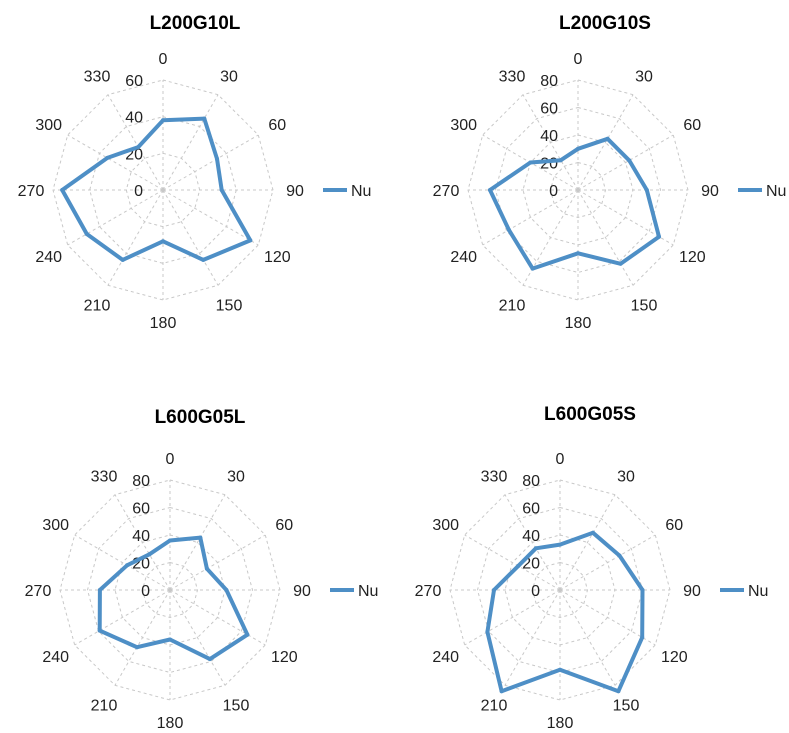 The image size is (789, 733). Describe the element at coordinates (428, 591) in the screenshot. I see `angle-label: 270` at that location.